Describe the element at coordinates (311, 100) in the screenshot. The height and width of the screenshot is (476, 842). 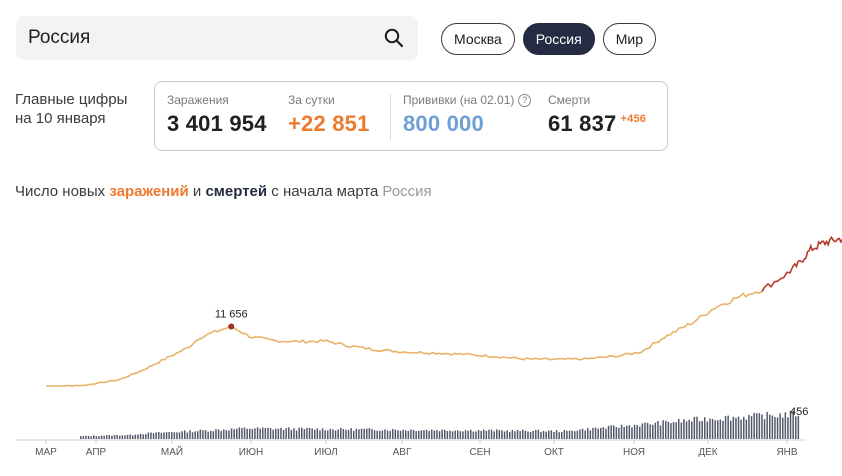
I see `stat-daily-label: За сутки` at that location.